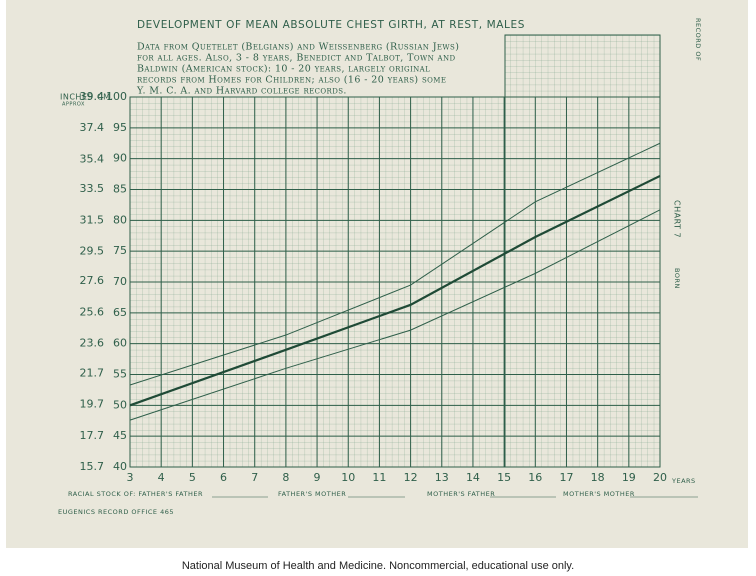 The image size is (756, 576). I want to click on x-tick-label: 7, so click(254, 477).